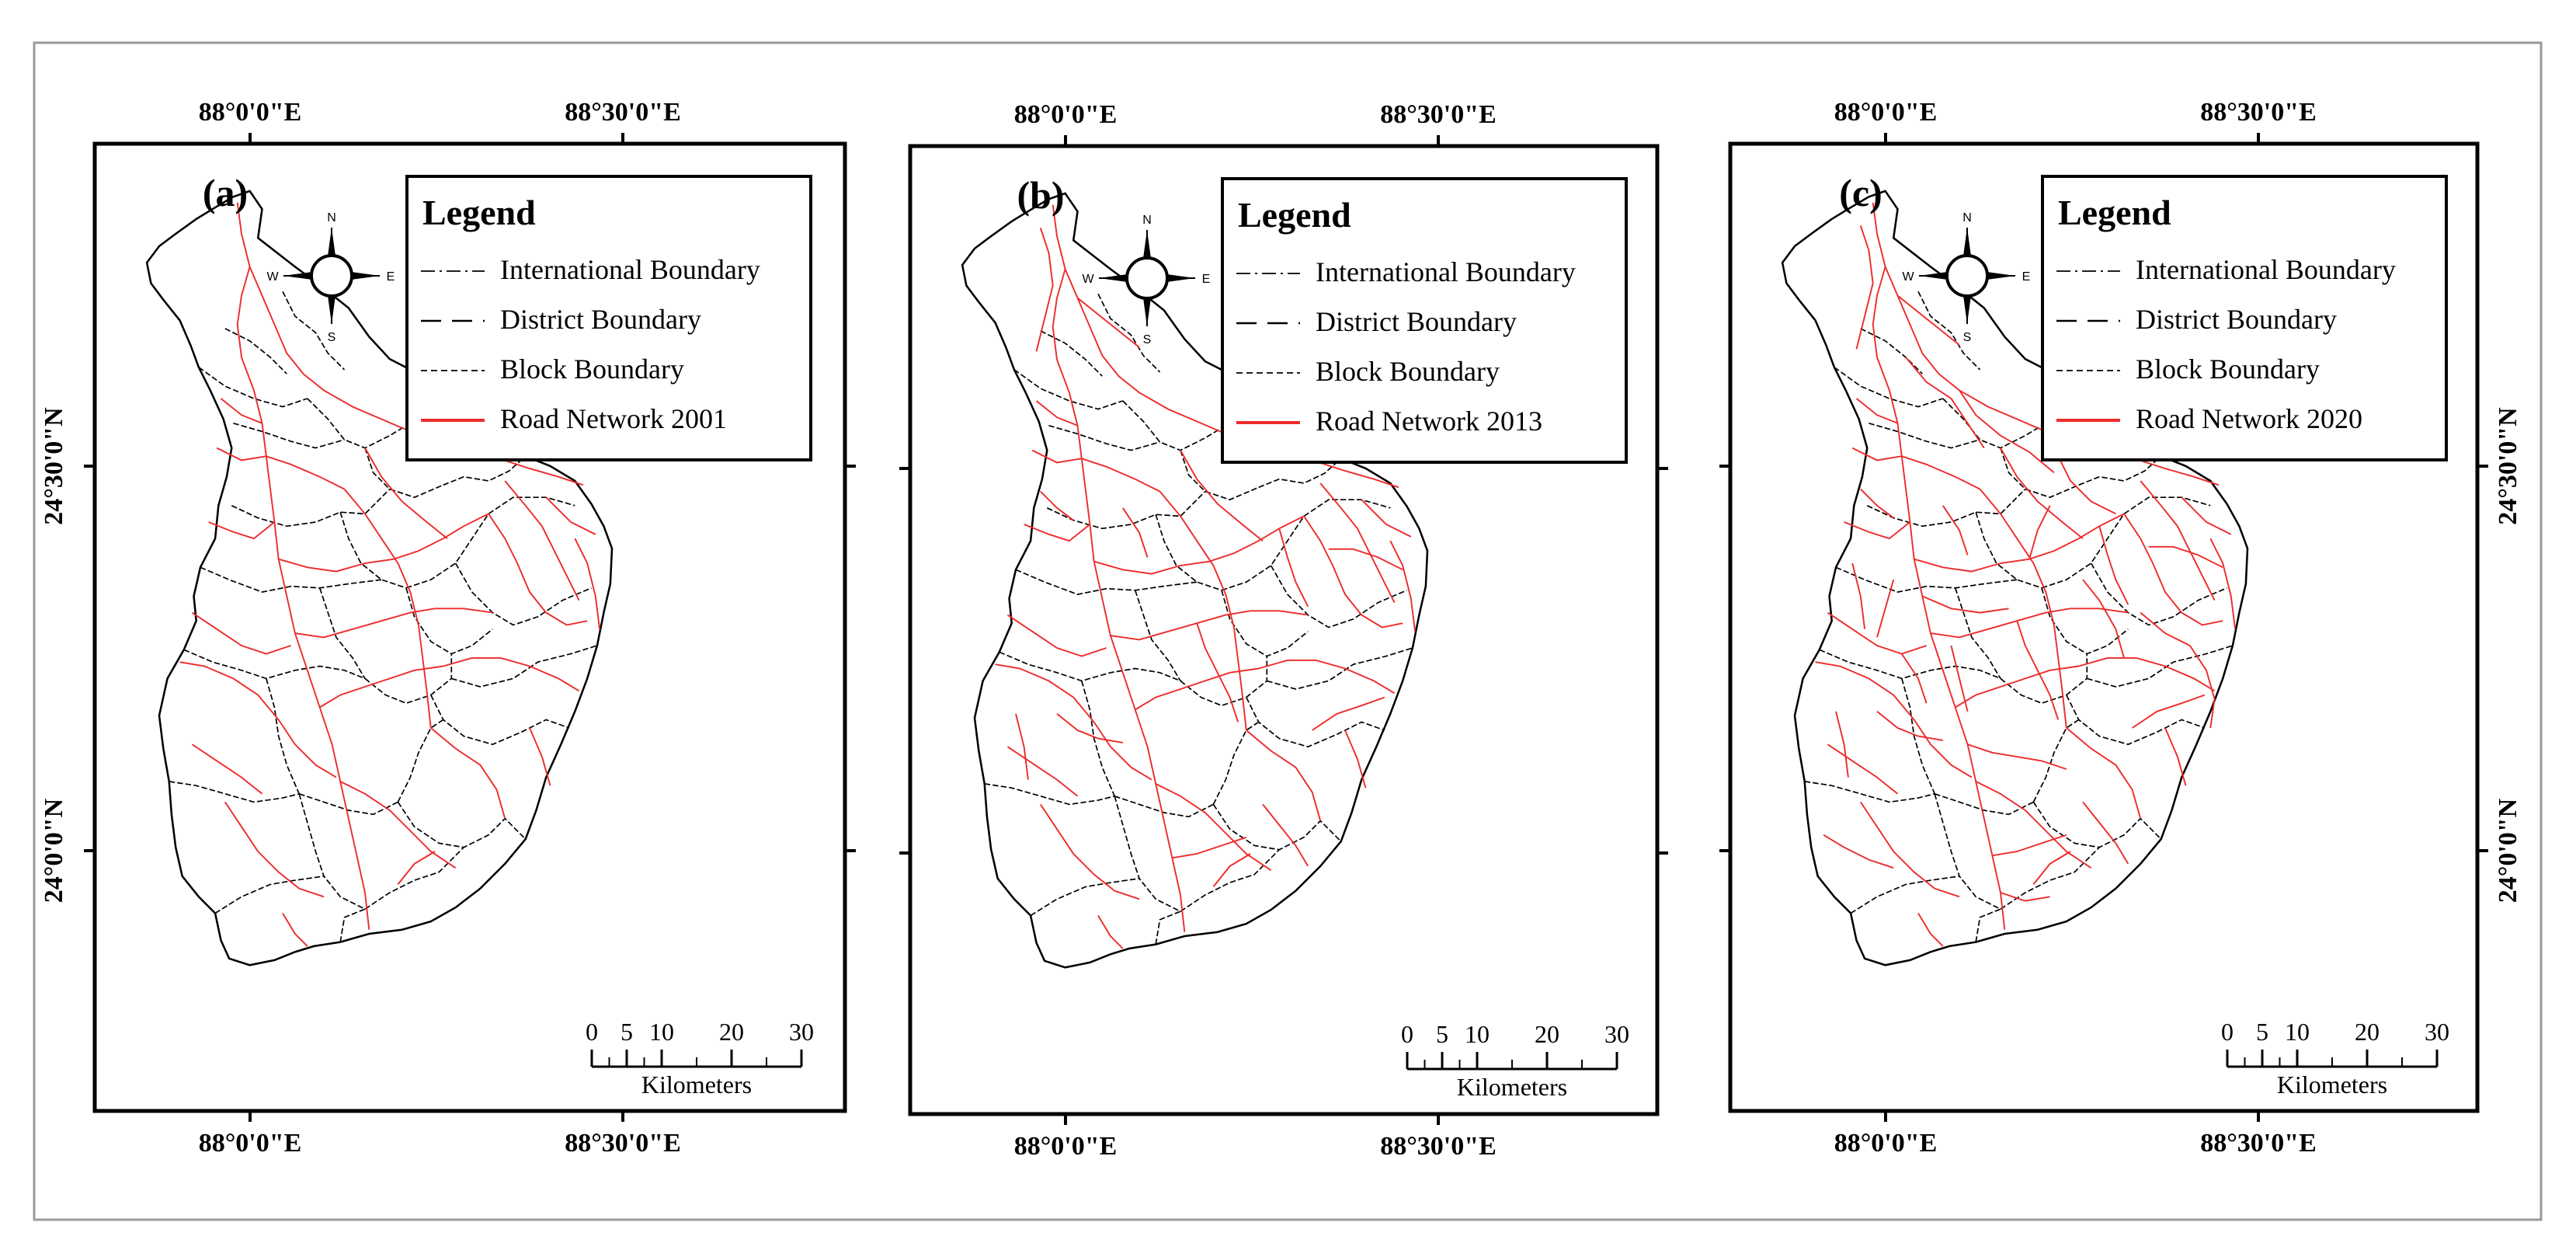 The height and width of the screenshot is (1250, 2576). Describe the element at coordinates (225, 192) in the screenshot. I see `panel-label: (a)` at that location.